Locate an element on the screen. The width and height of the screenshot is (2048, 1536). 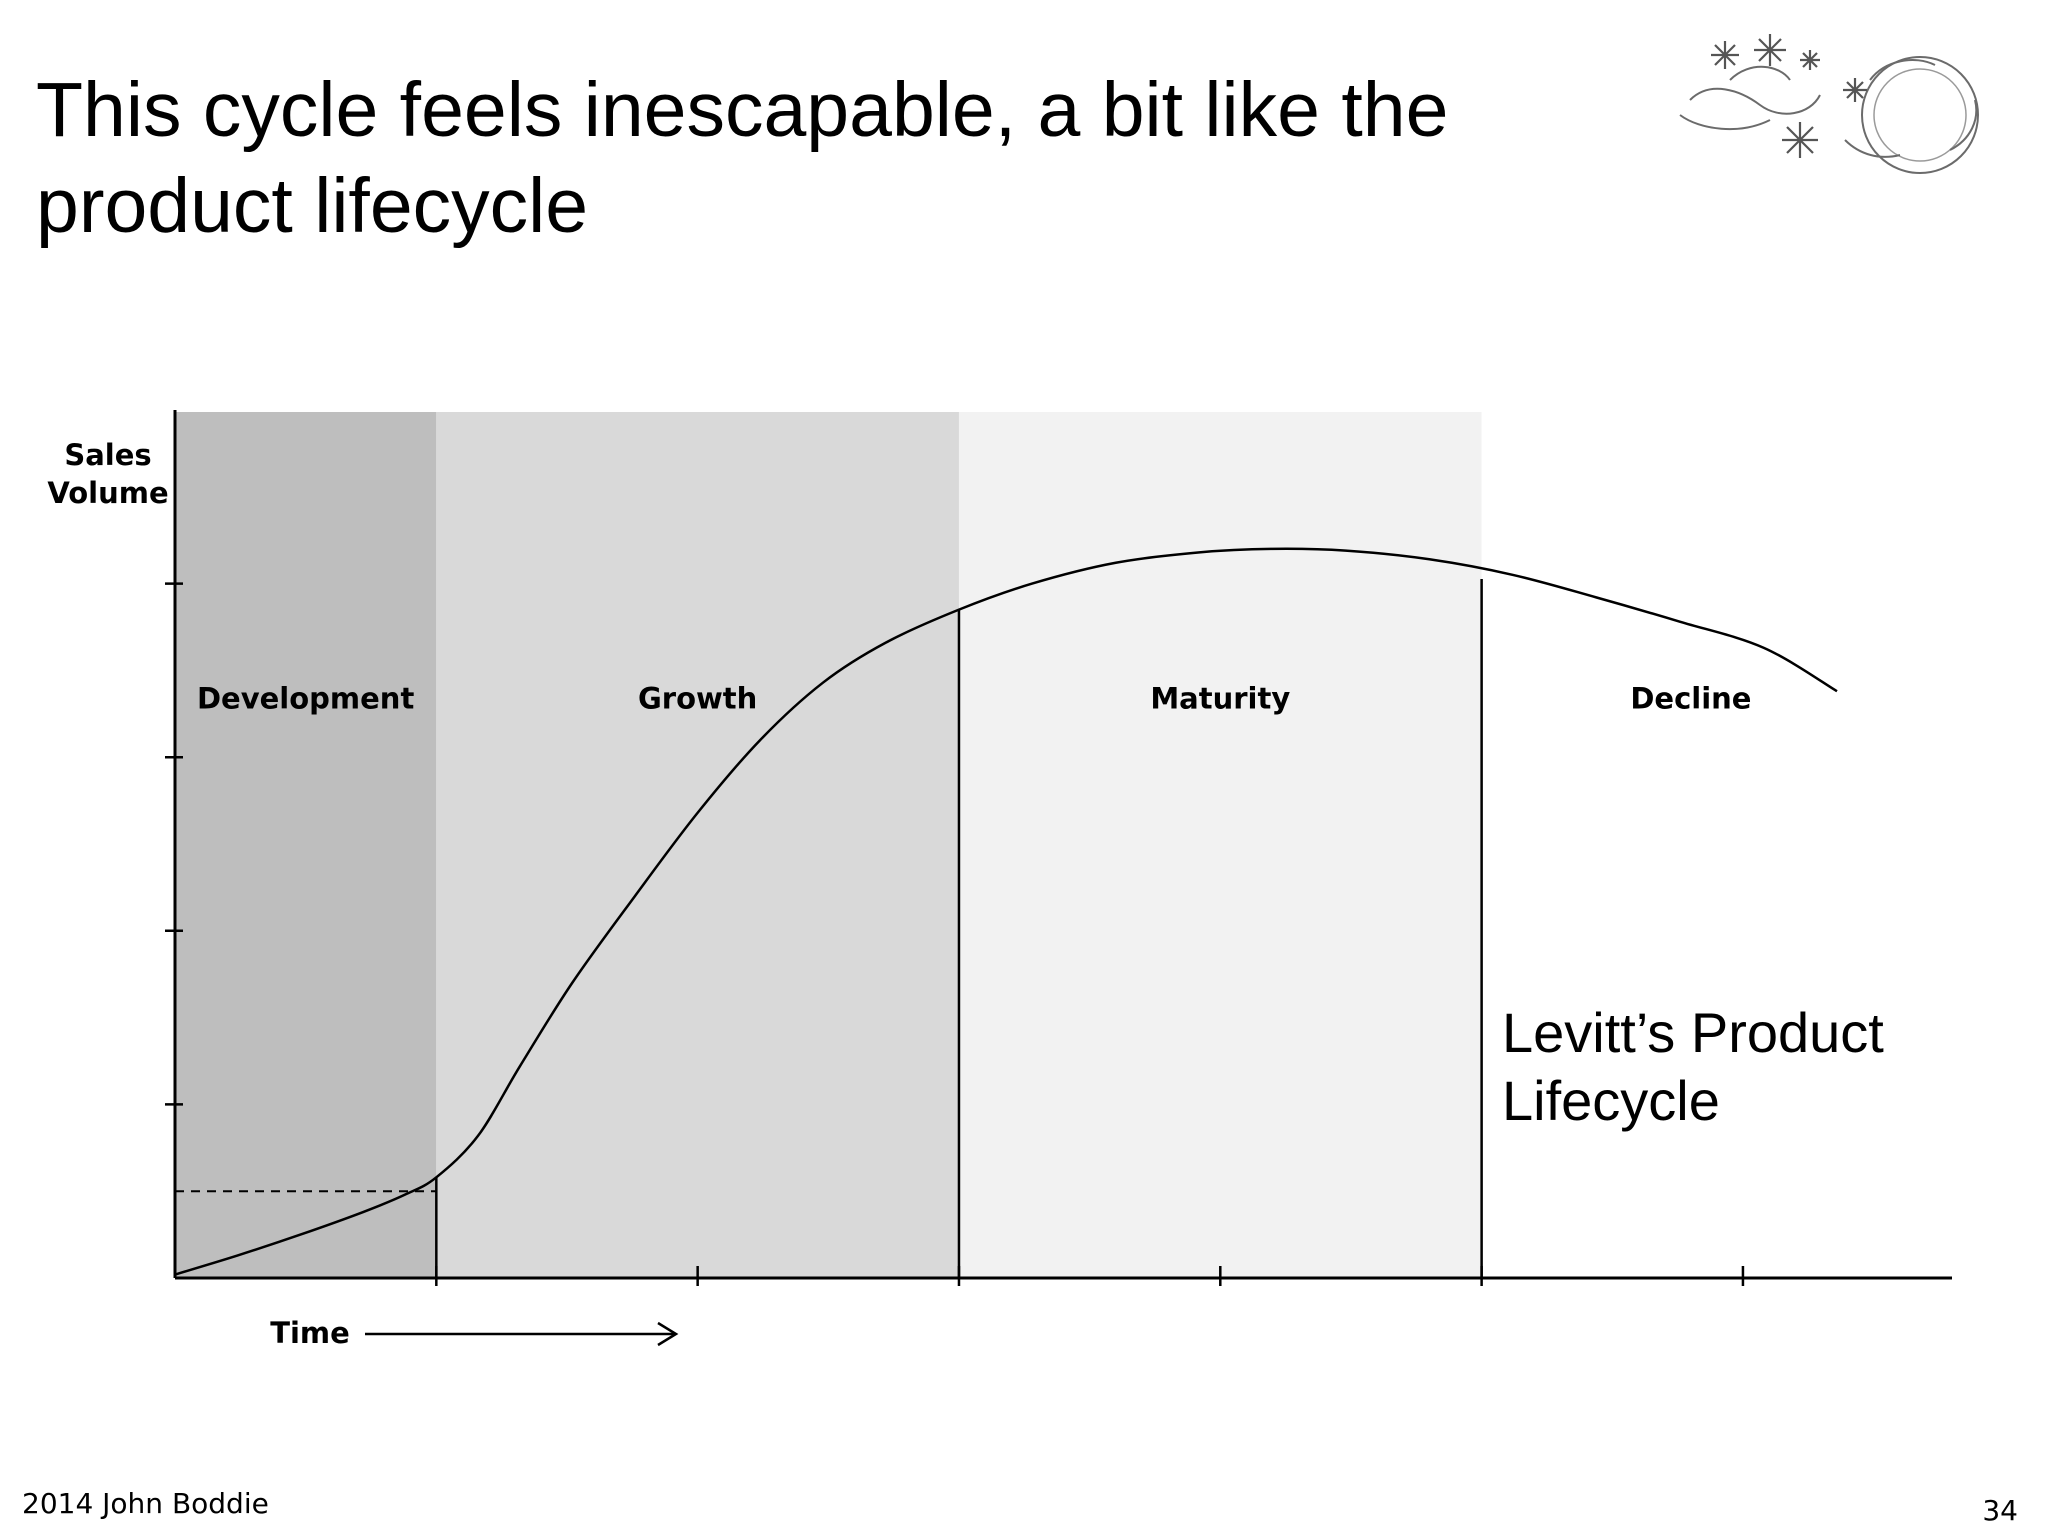
footer-copyright: 2014 John Boddie is located at coordinates (145, 1503).